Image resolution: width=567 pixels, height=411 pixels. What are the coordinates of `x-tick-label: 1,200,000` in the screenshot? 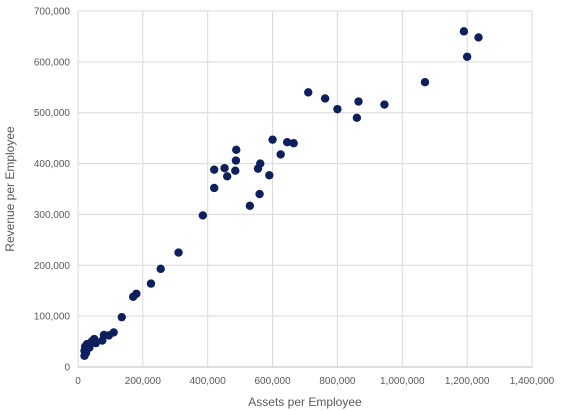 It's located at (467, 381).